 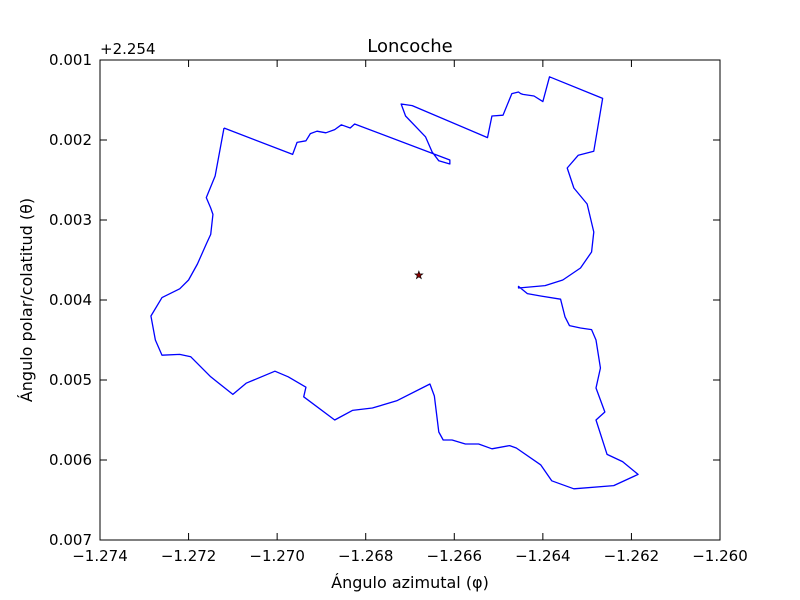 What do you see at coordinates (409, 46) in the screenshot?
I see `chart-title: Loncoche` at bounding box center [409, 46].